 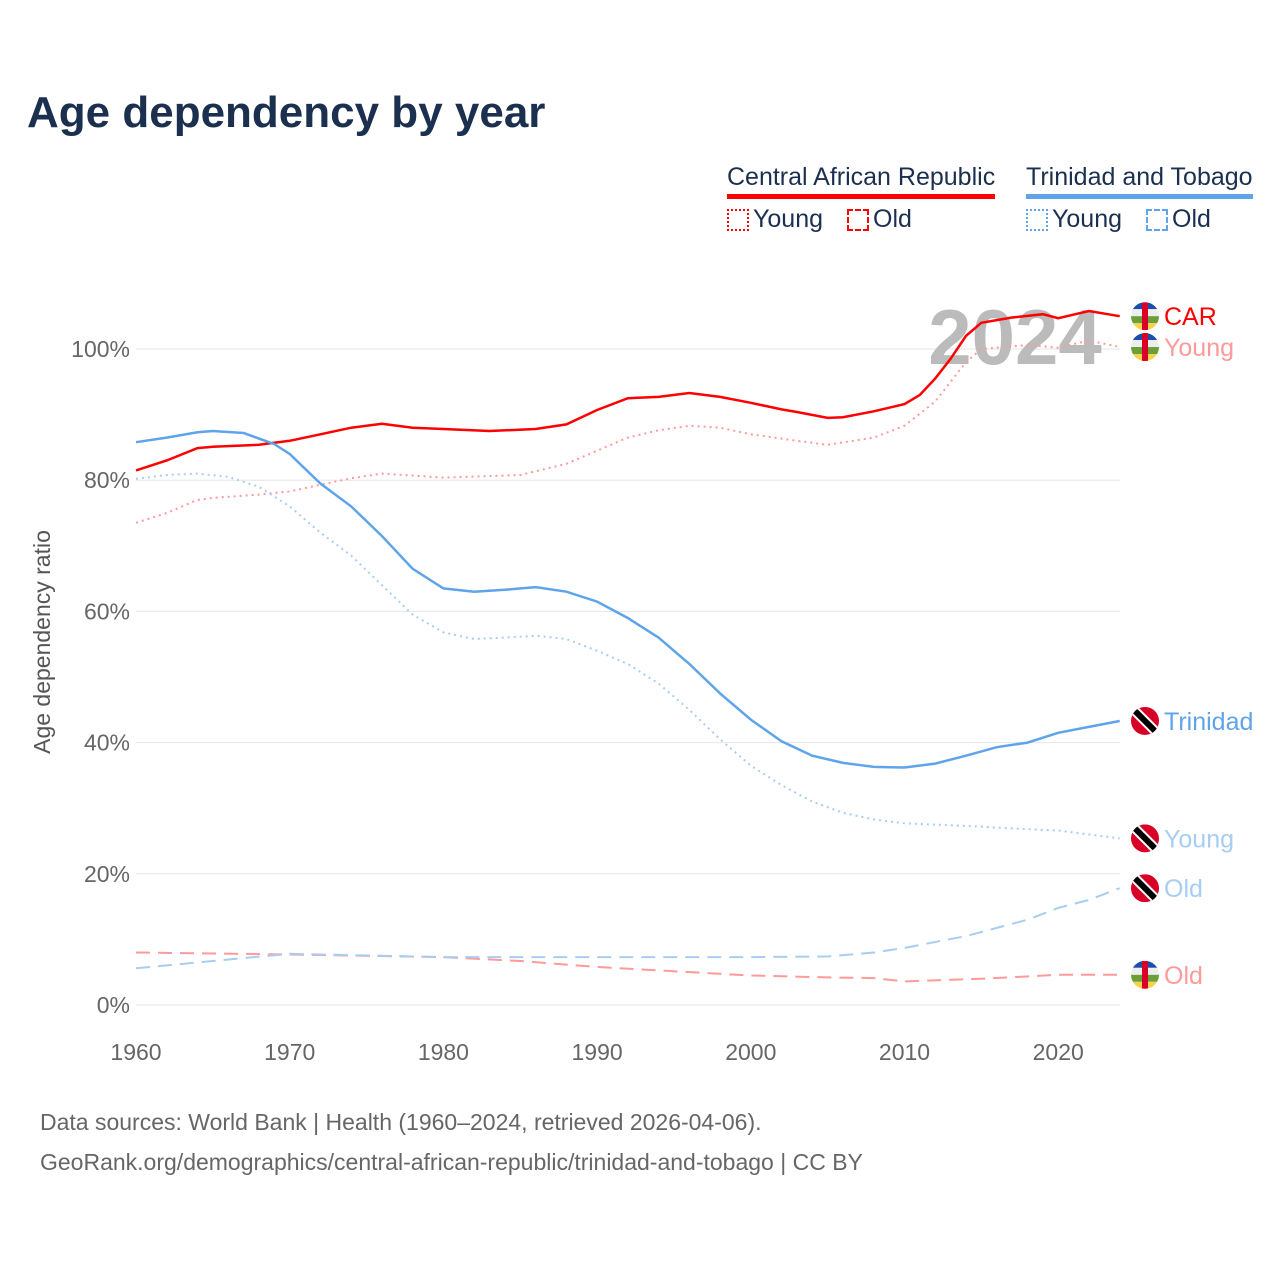 What do you see at coordinates (628, 928) in the screenshot?
I see `series-line-trinidad-old` at bounding box center [628, 928].